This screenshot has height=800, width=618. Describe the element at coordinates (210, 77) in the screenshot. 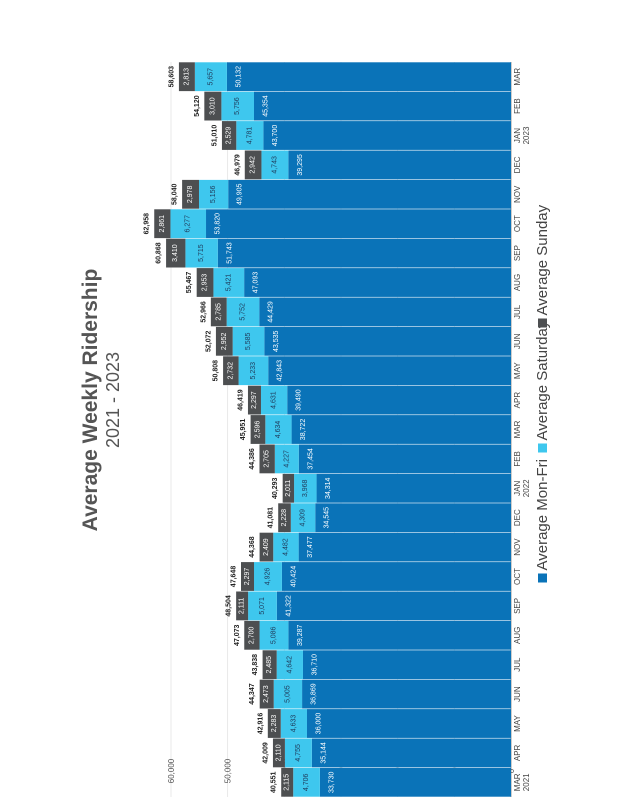

I see `data-label: 5,657` at that location.